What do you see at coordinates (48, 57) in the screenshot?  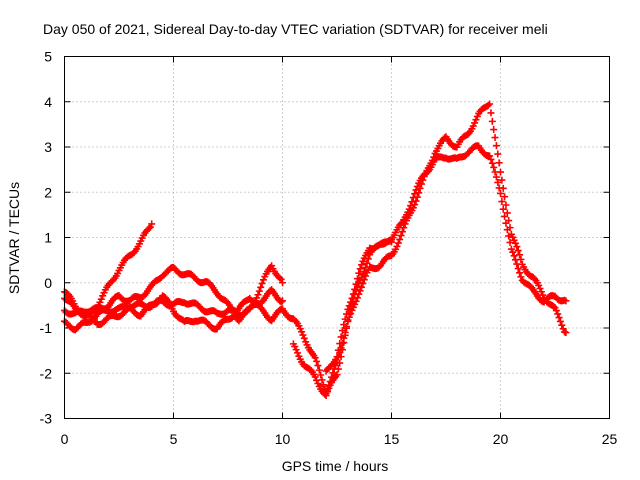 I see `y-tick-label: 5` at bounding box center [48, 57].